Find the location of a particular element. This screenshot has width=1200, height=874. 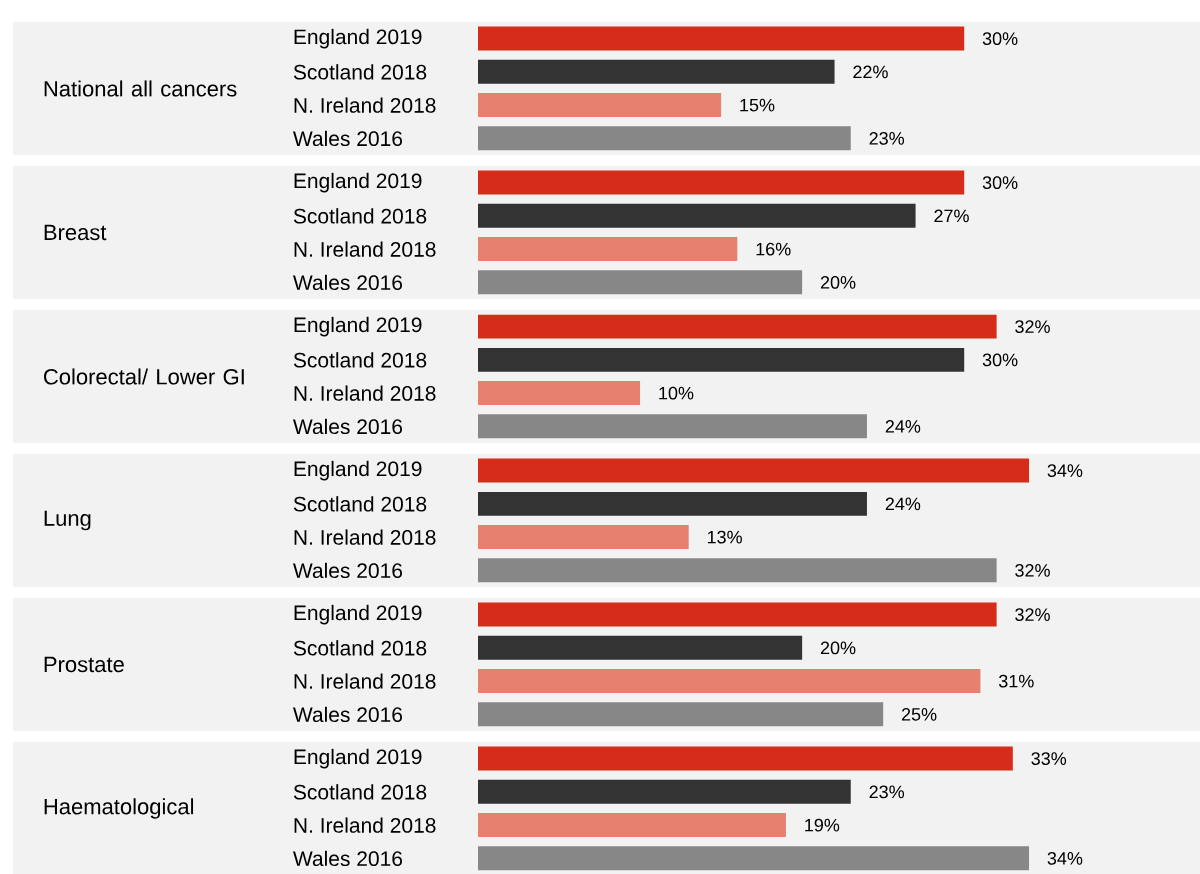

data-label: 13% is located at coordinates (724, 537).